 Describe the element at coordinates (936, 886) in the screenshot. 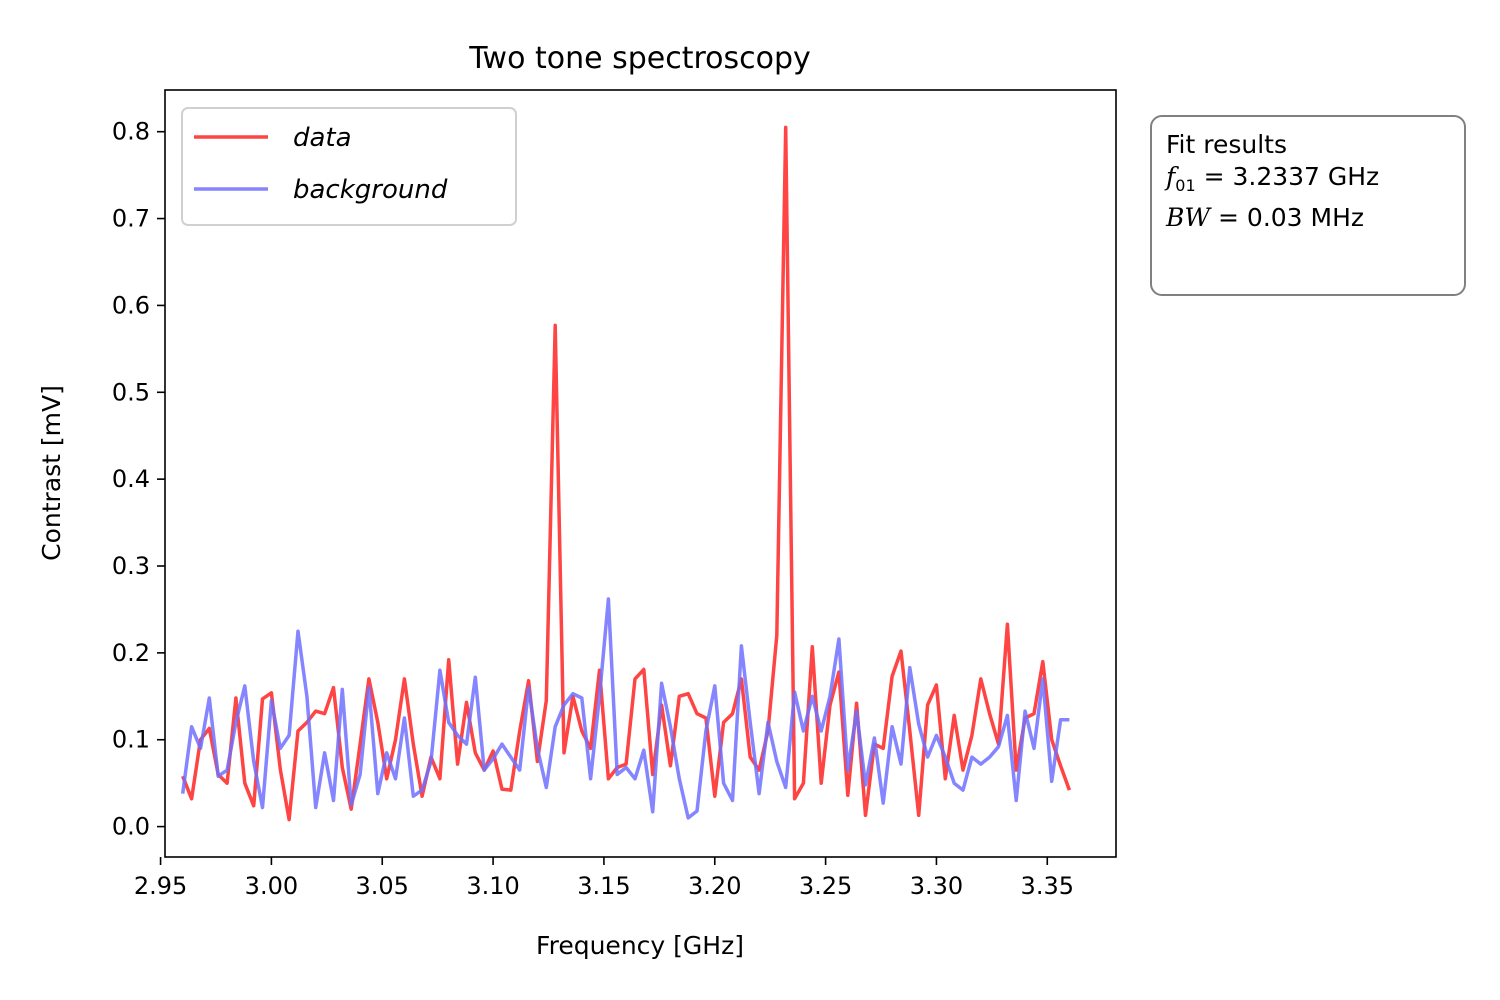

I see `x-tick-label: 3.30` at that location.